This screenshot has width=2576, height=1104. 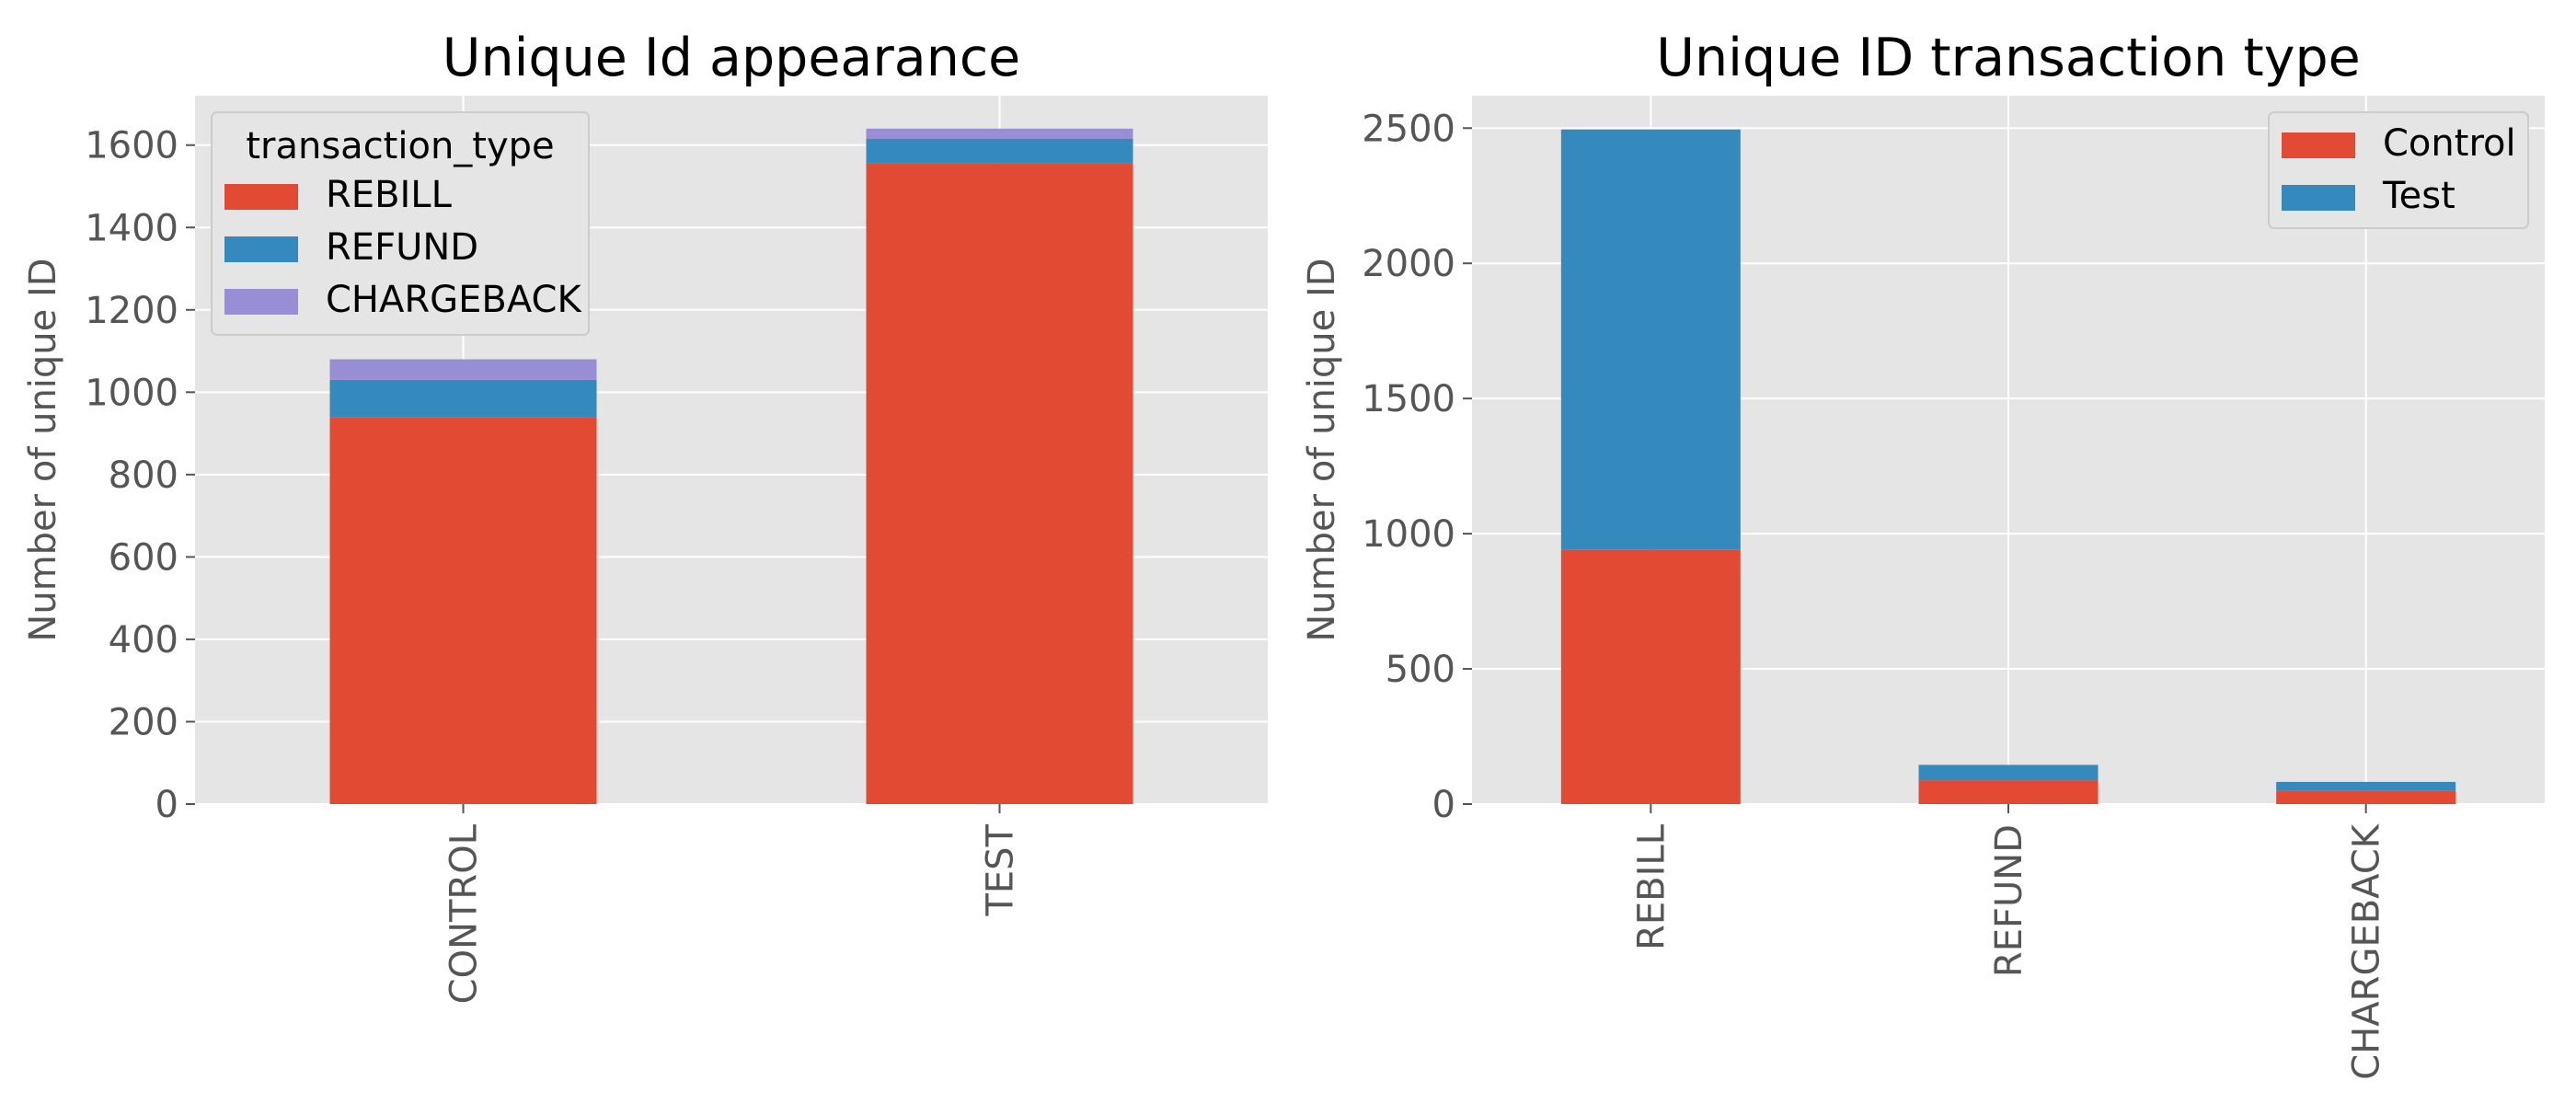 What do you see at coordinates (1651, 886) in the screenshot?
I see `x-tick-label: REBILL` at bounding box center [1651, 886].